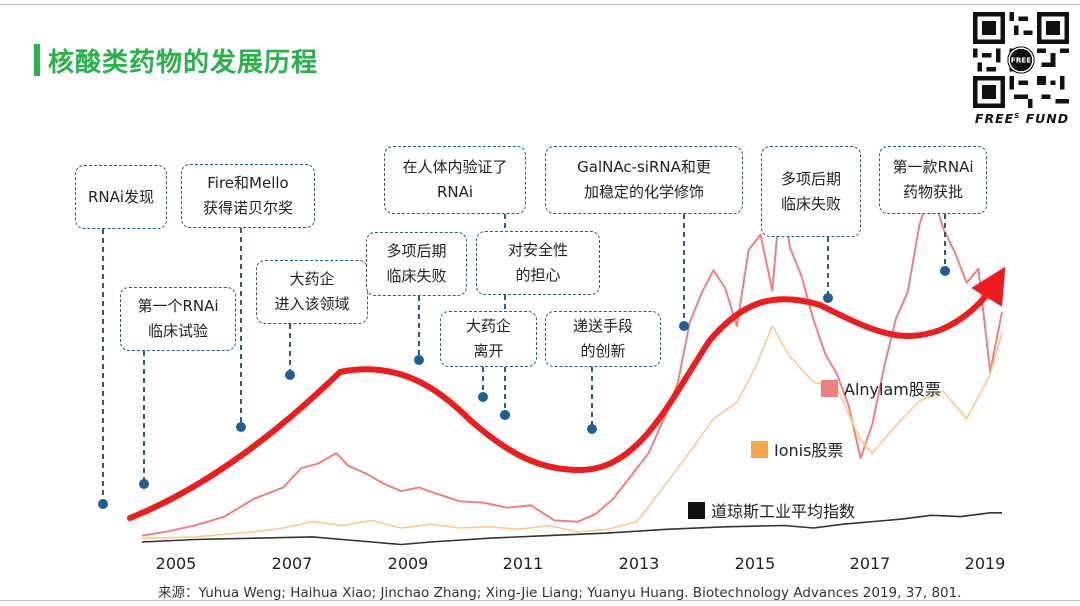  Describe the element at coordinates (540, 600) in the screenshot. I see `bottom-divider` at that location.